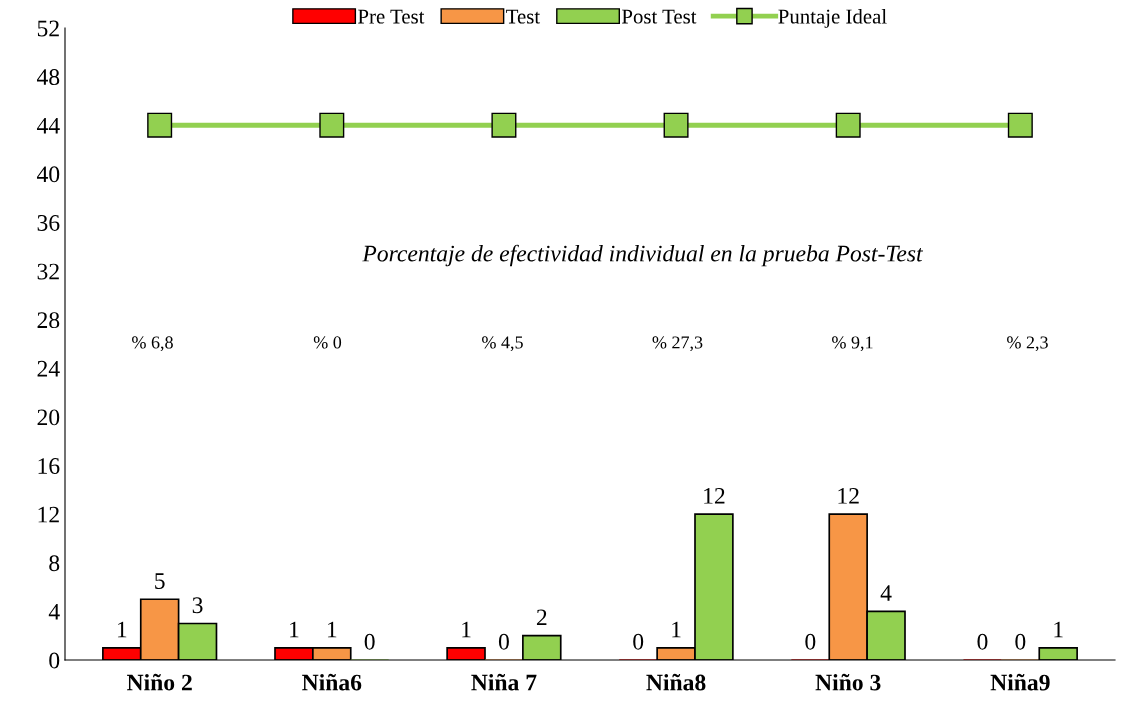 The width and height of the screenshot is (1130, 702). I want to click on annotation: % 6,8, so click(152, 344).